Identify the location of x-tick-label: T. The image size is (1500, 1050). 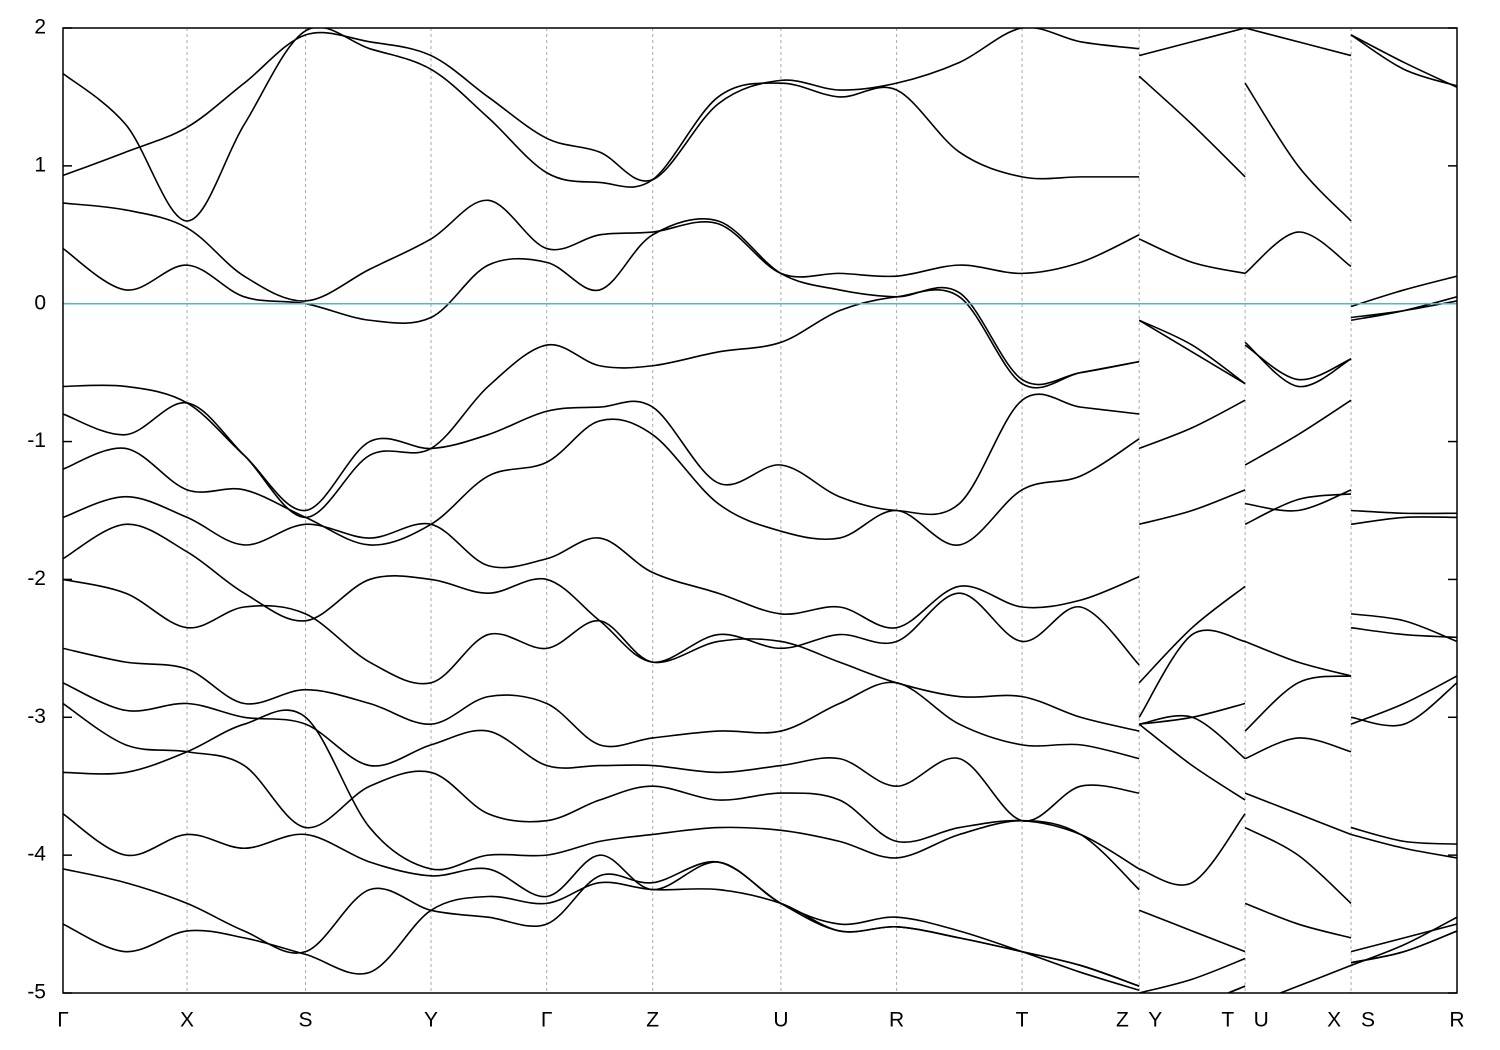
(1022, 1020).